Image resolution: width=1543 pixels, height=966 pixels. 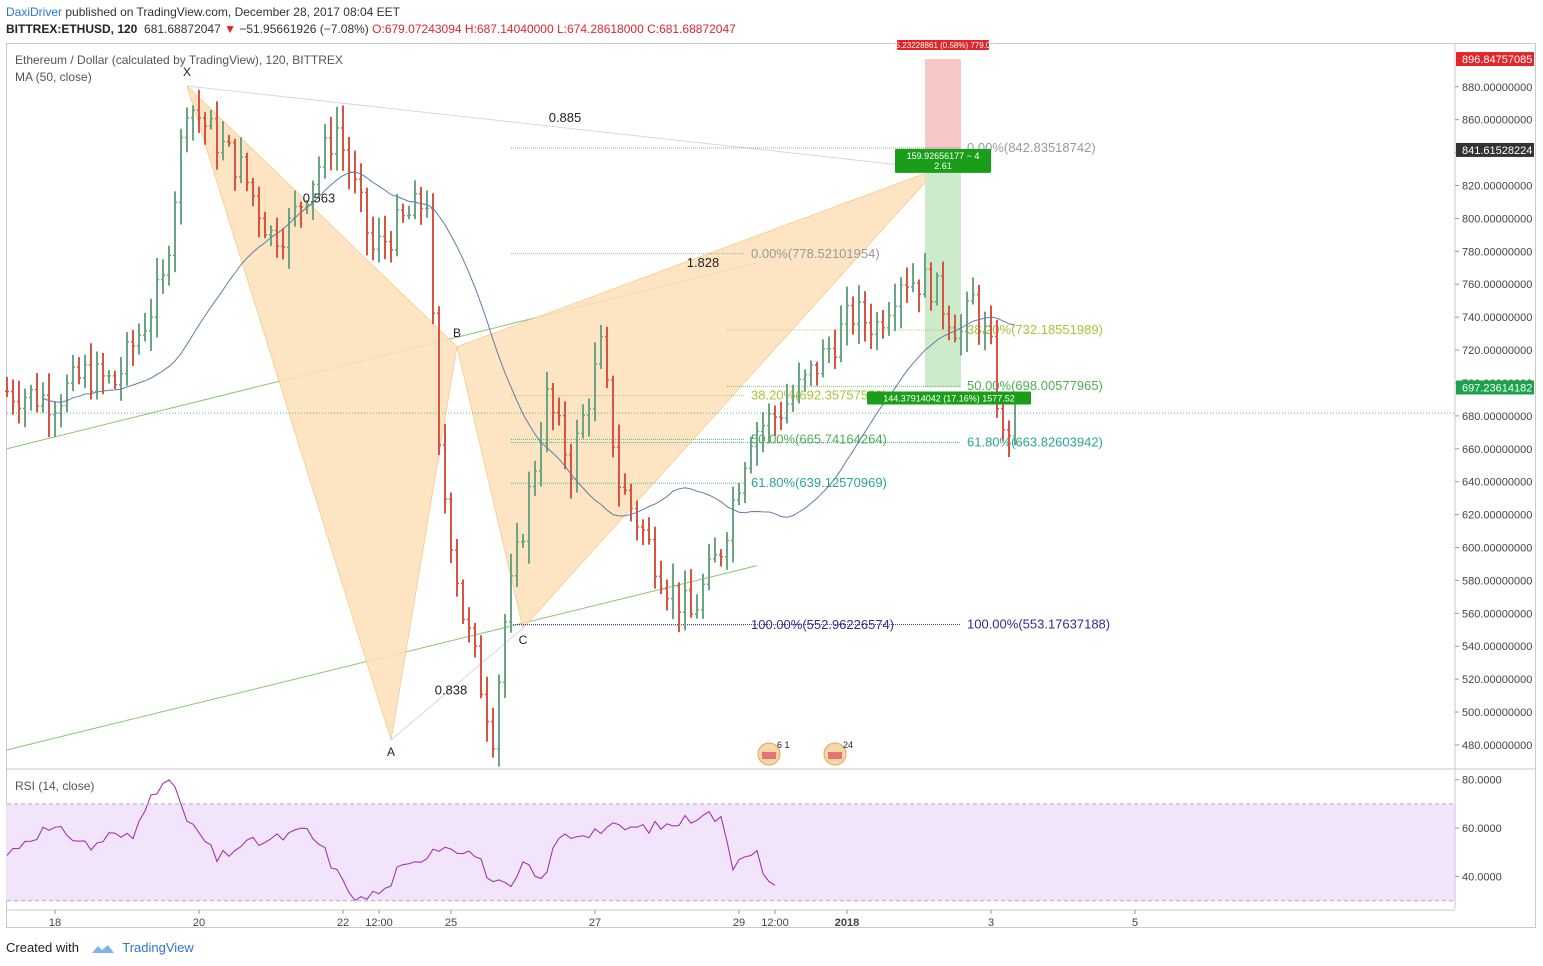 I want to click on price-tick-label: 560.00000000, so click(x=1497, y=614).